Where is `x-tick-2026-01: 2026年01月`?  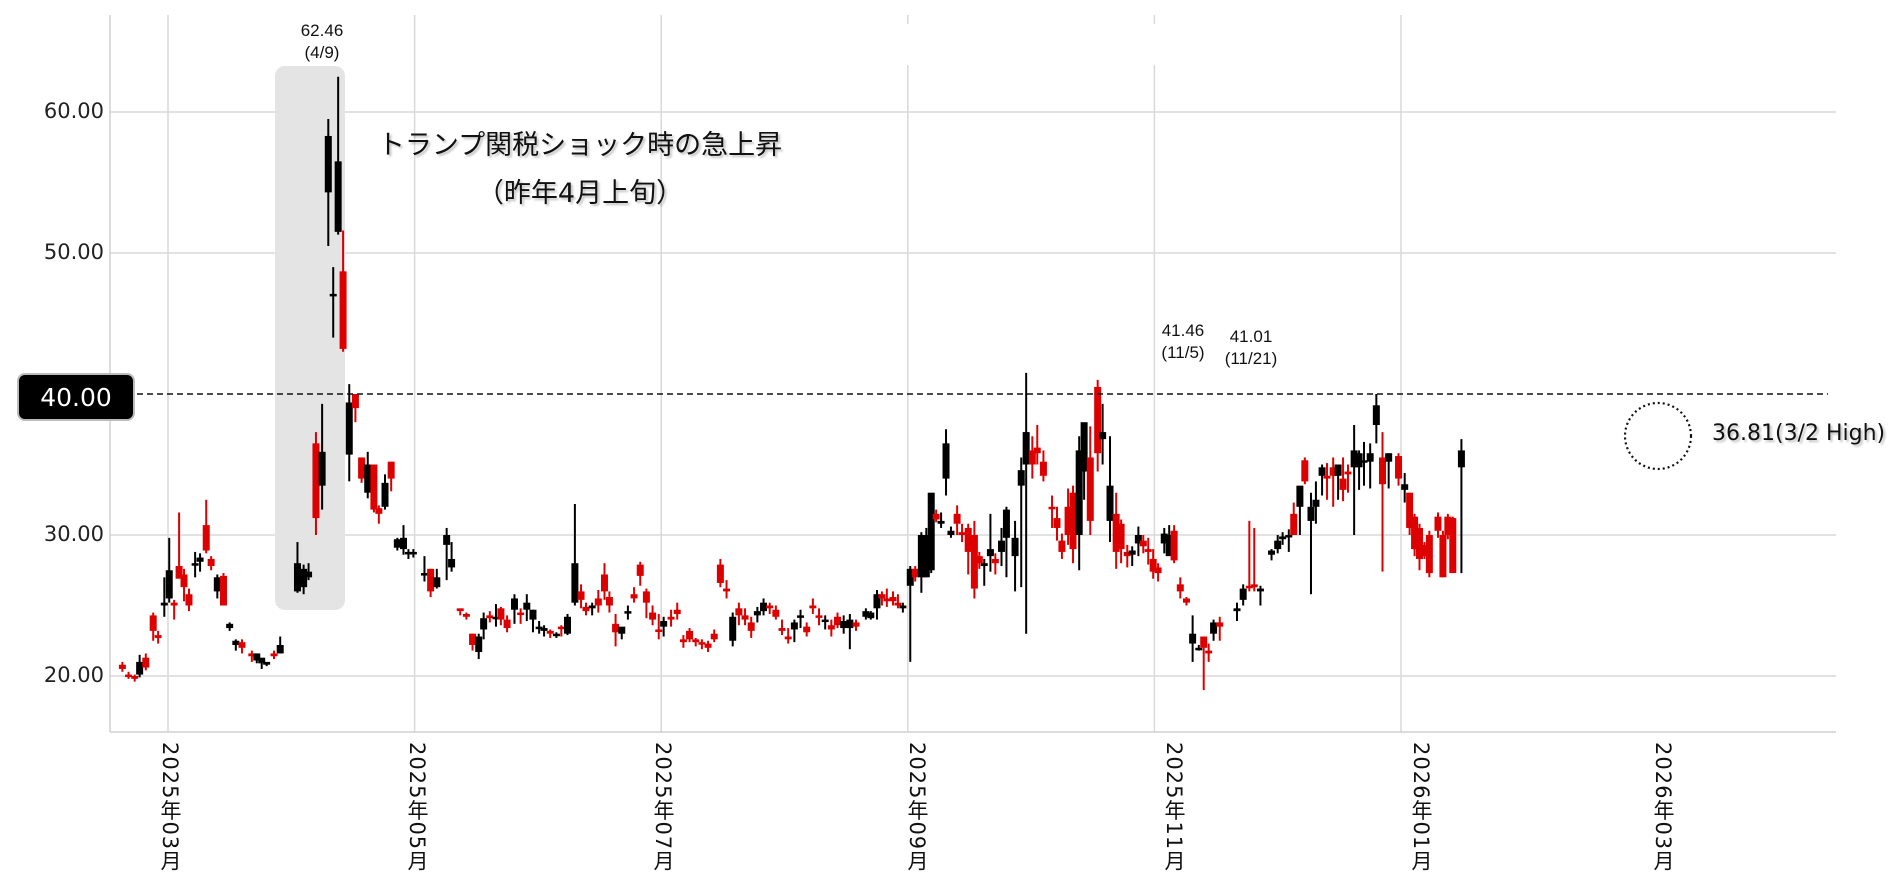 x-tick-2026-01: 2026年01月 is located at coordinates (1421, 807).